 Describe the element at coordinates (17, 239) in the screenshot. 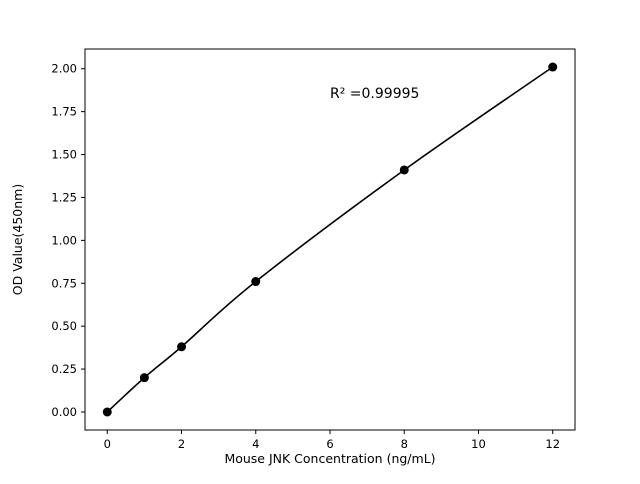

I see `y-axis-label: OD Value(450nm)` at that location.